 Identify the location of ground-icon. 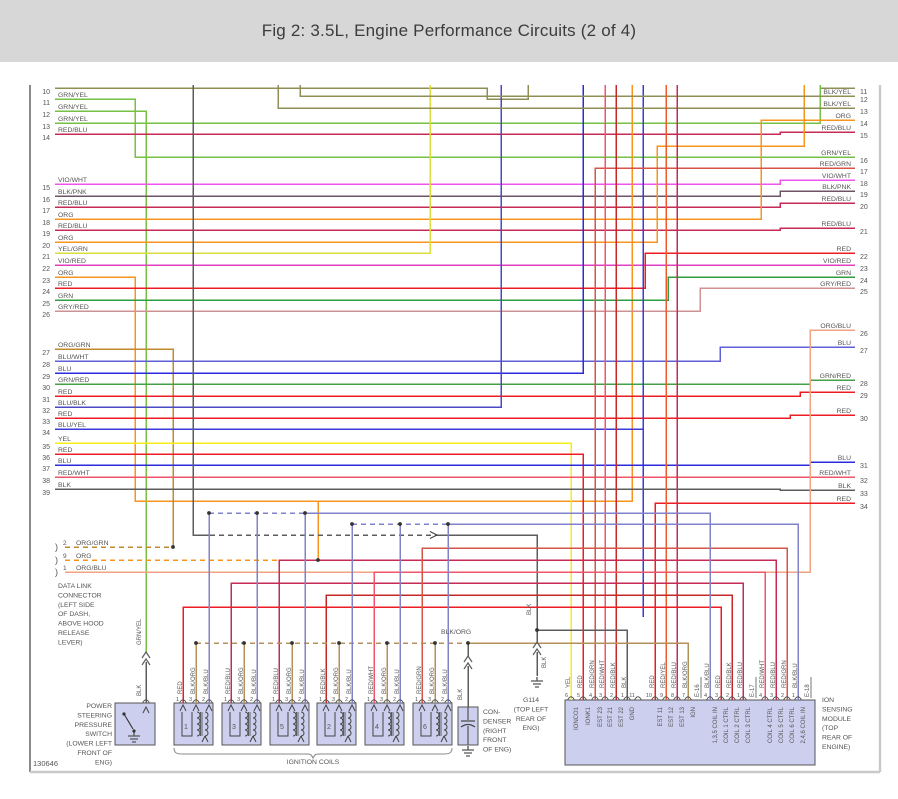
(468, 751).